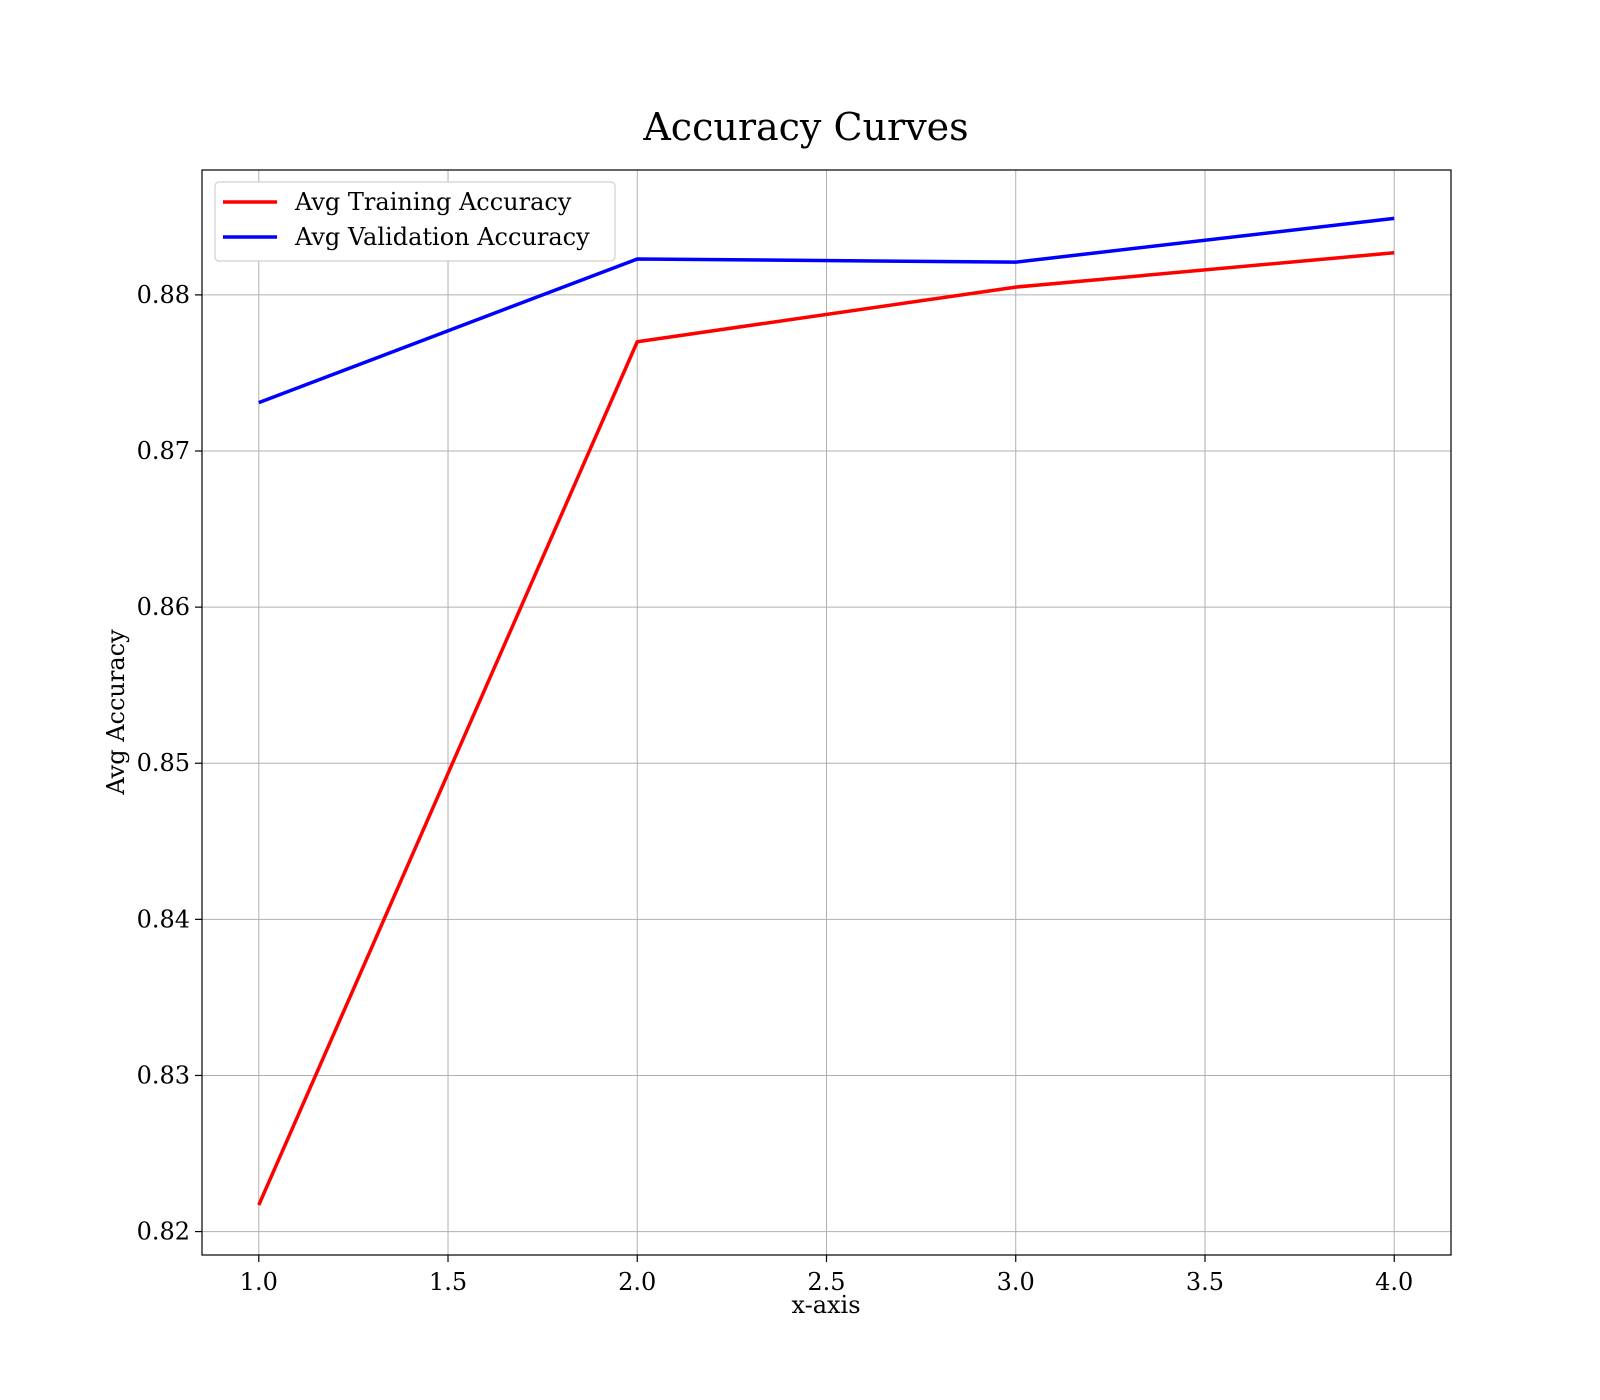 Image resolution: width=1600 pixels, height=1400 pixels. What do you see at coordinates (163, 1232) in the screenshot?
I see `y-tick-label: 0.82` at bounding box center [163, 1232].